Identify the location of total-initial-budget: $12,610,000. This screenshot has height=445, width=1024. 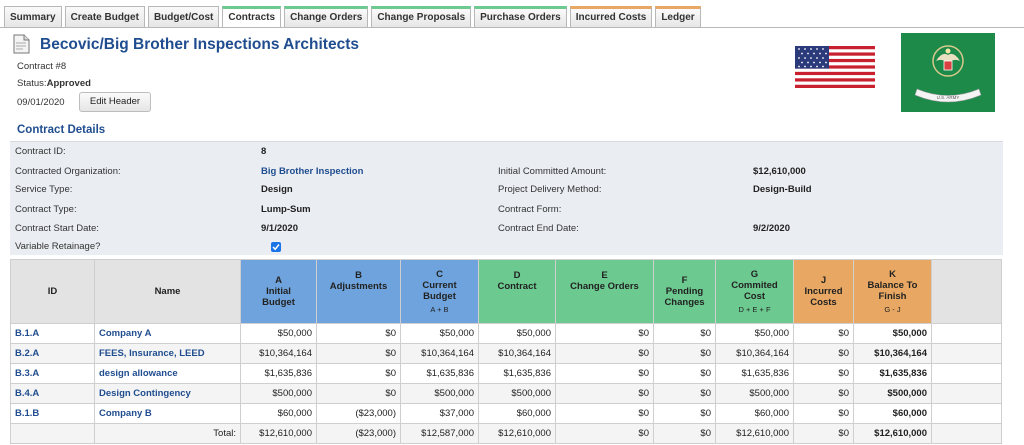
(278, 433).